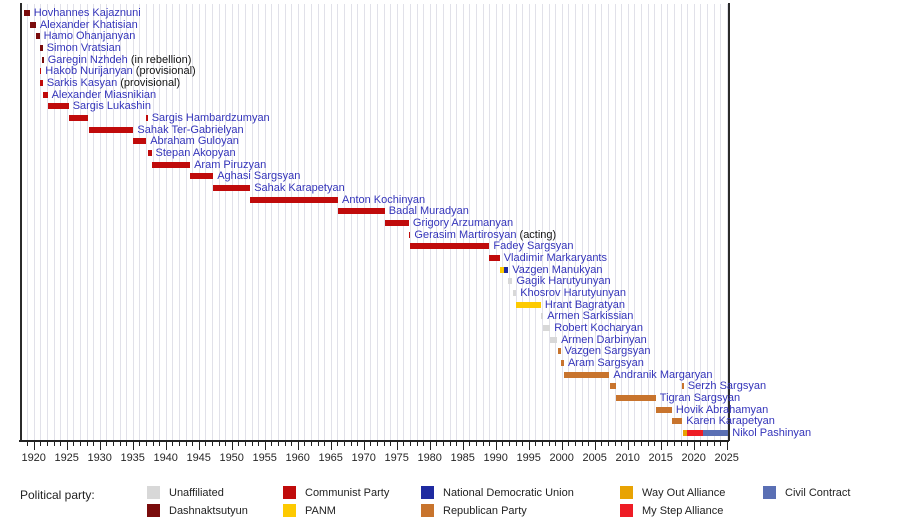 This screenshot has height=522, width=900. What do you see at coordinates (818, 493) in the screenshot?
I see `legend-label-civilcontract: Civil Contract` at bounding box center [818, 493].